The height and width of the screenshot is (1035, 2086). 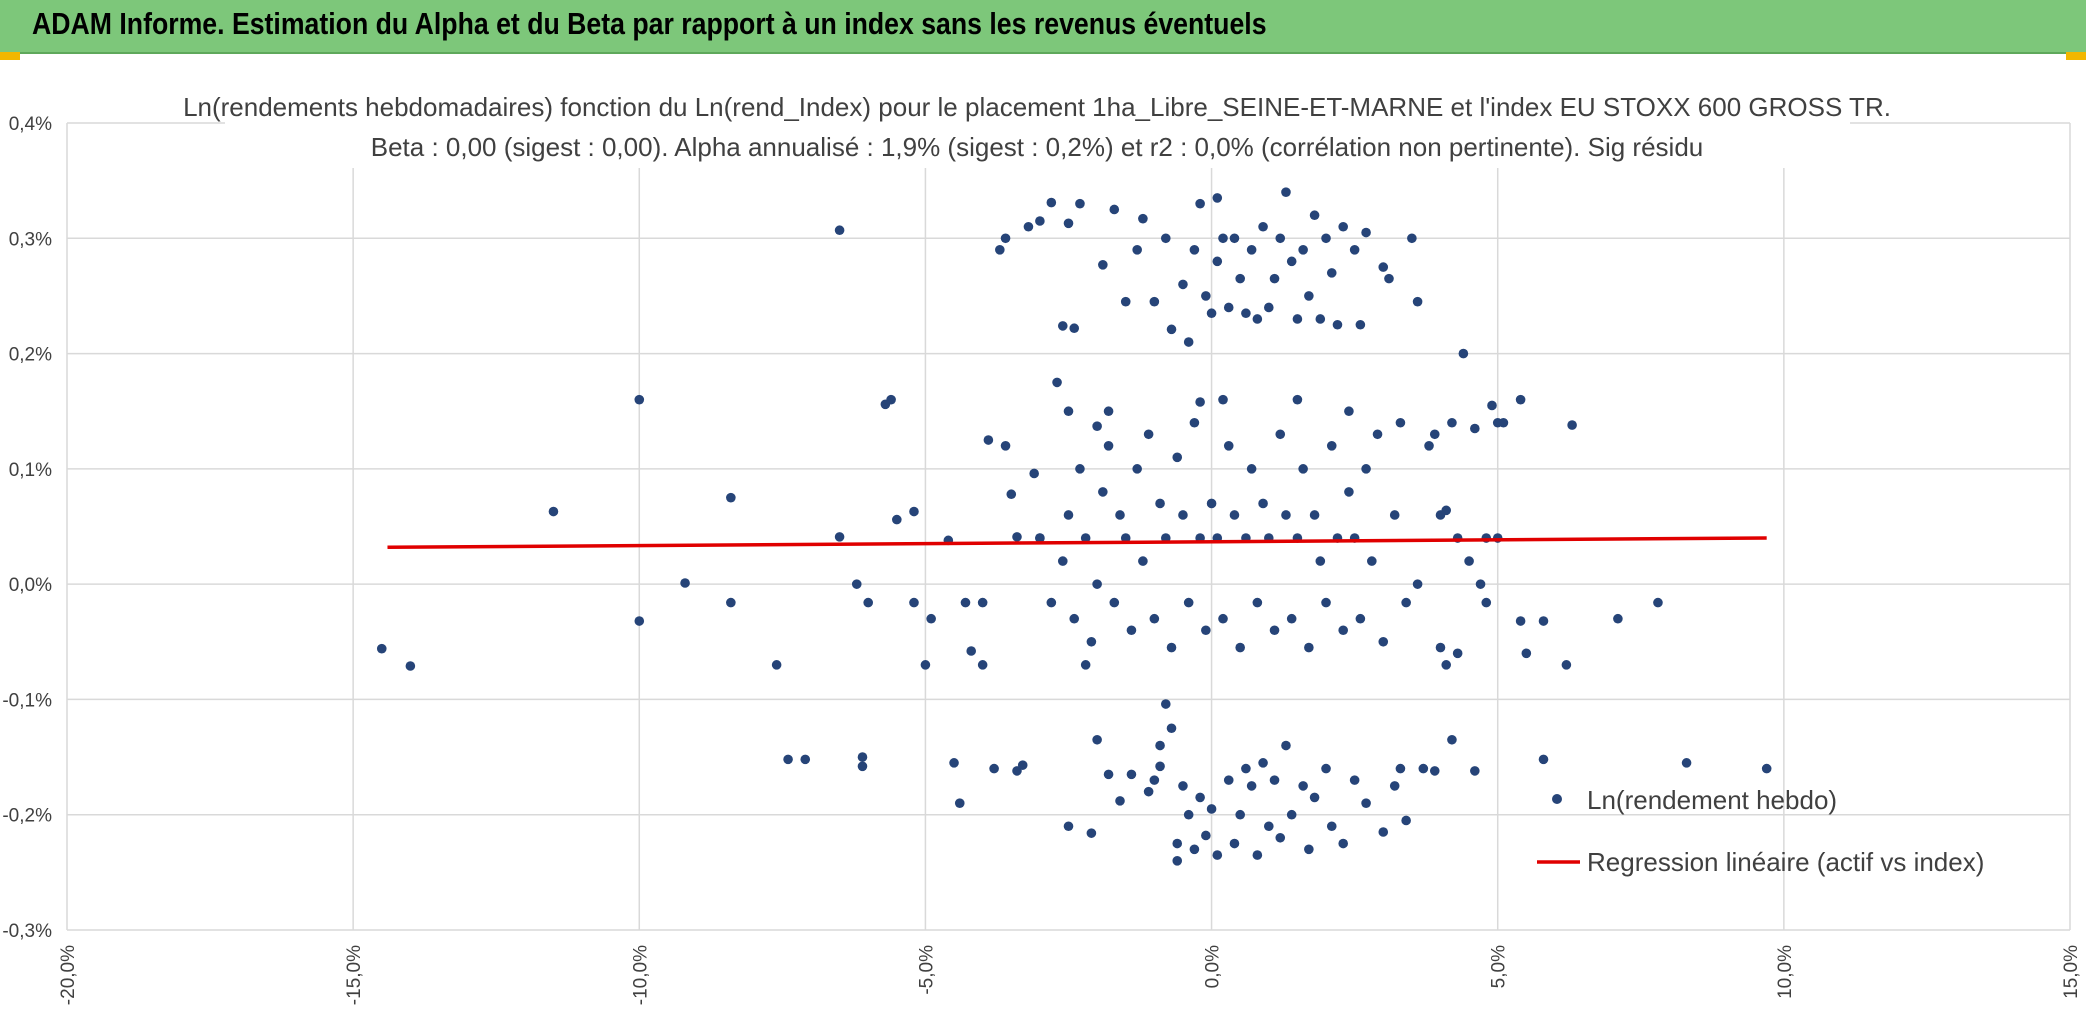 What do you see at coordinates (1499, 966) in the screenshot?
I see `x-tick-label: 5,0%` at bounding box center [1499, 966].